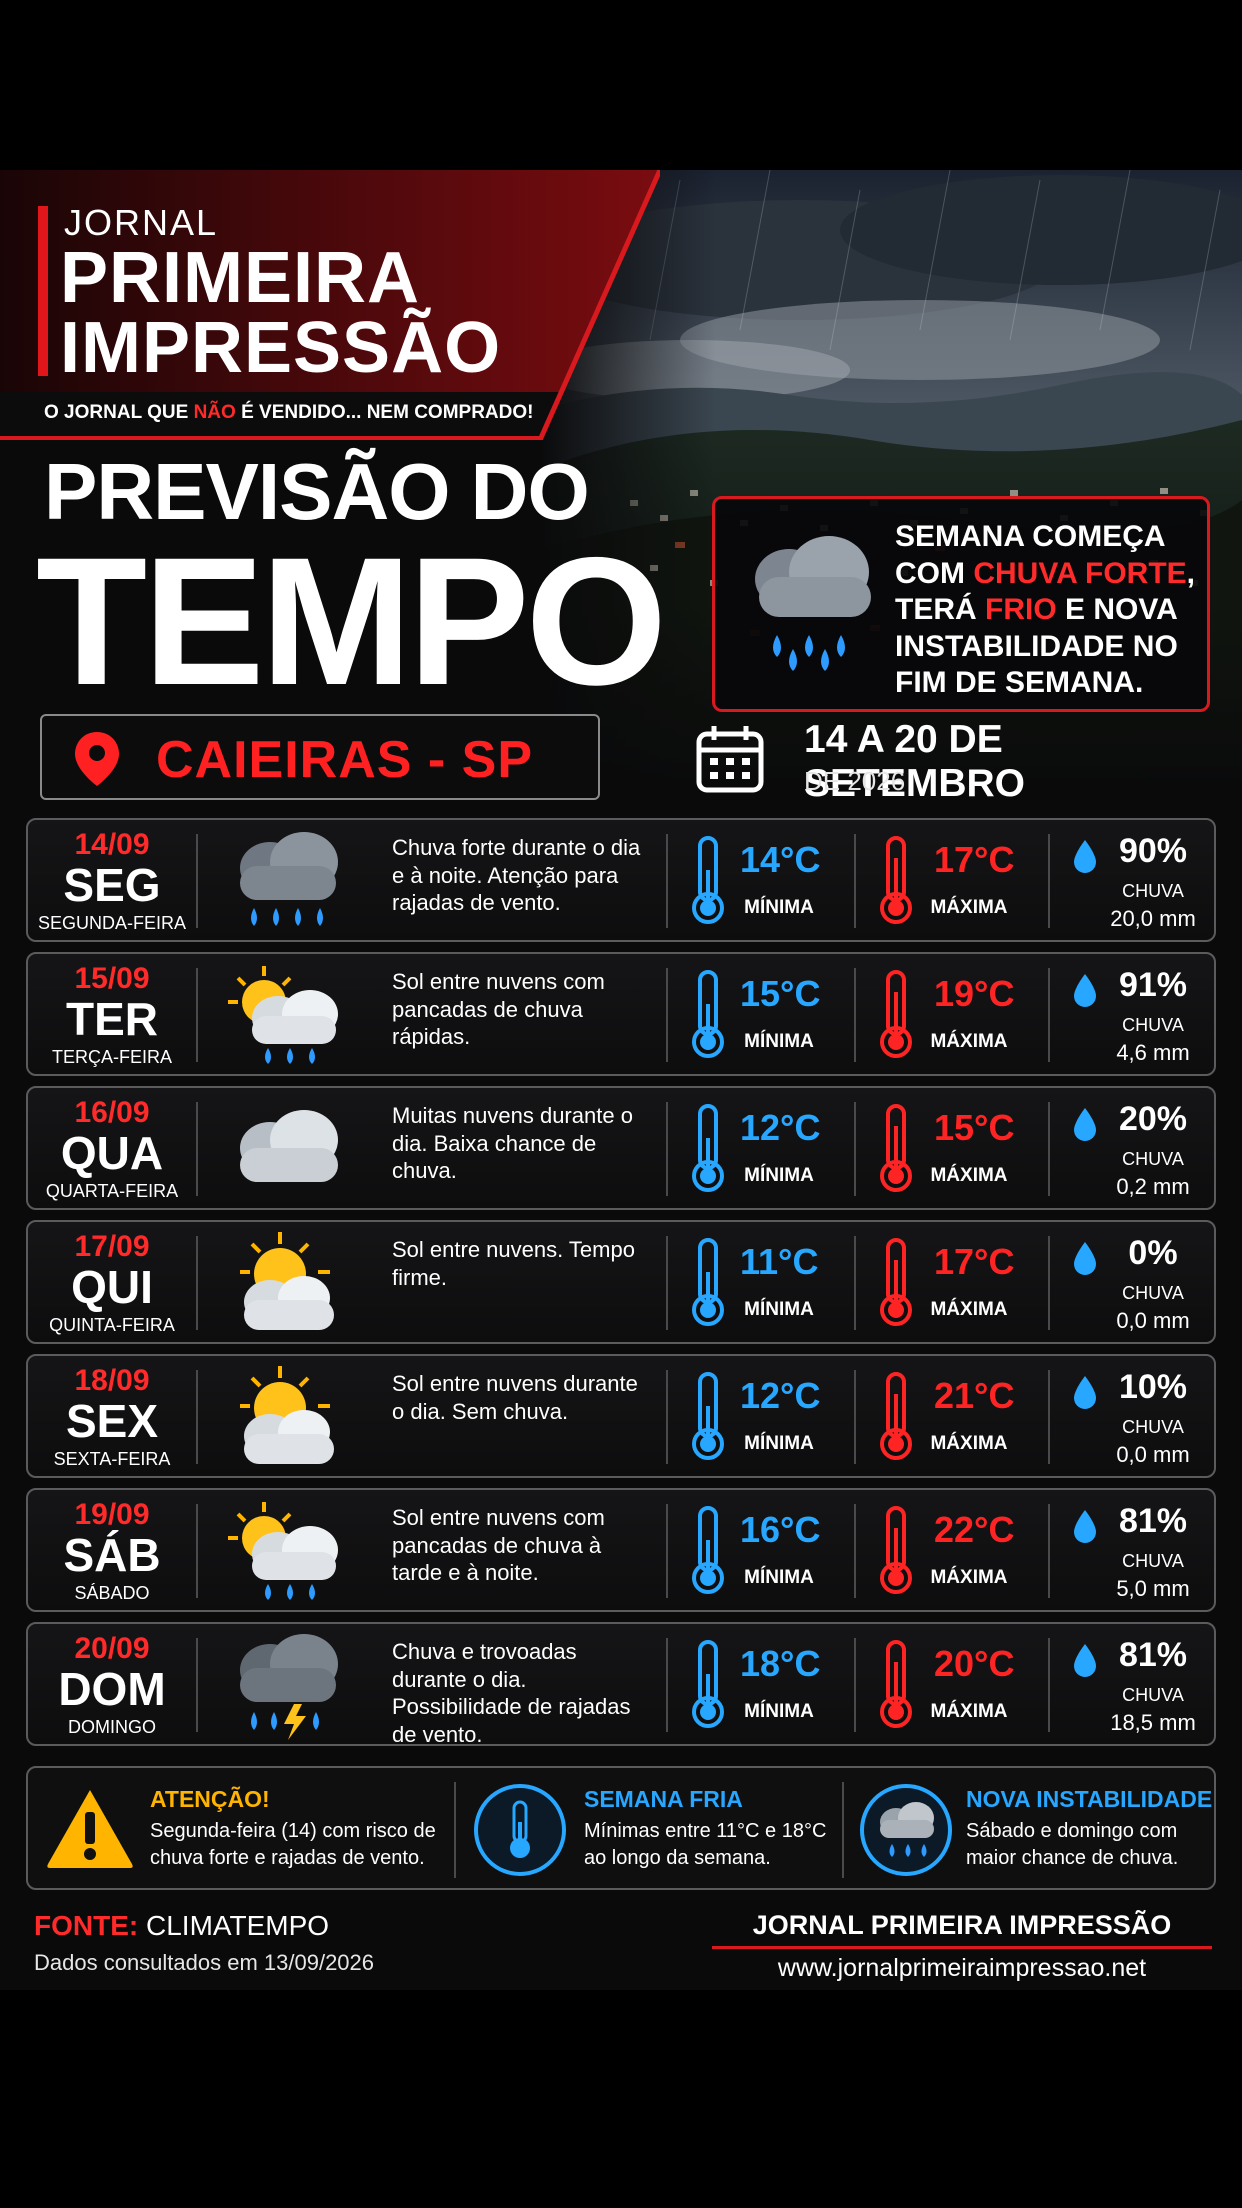 This screenshot has width=1242, height=2208. Describe the element at coordinates (112, 1421) in the screenshot. I see `day-abbr: SEX` at that location.